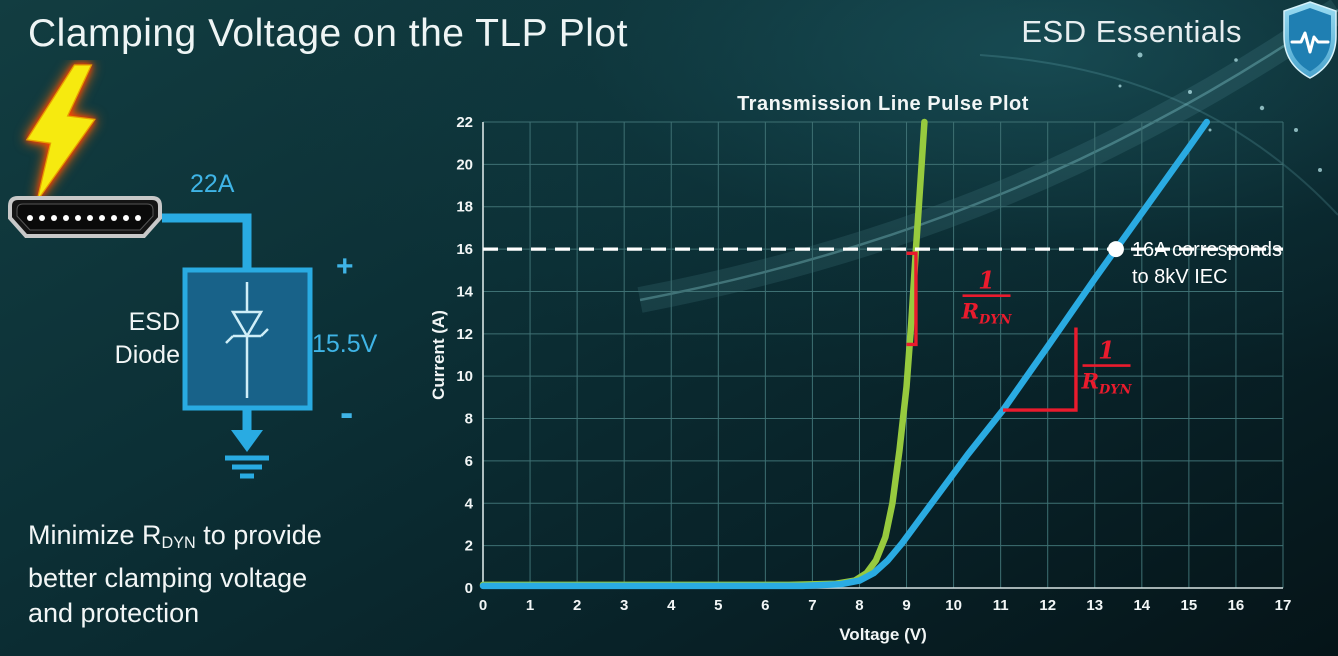 The image size is (1338, 656). I want to click on shield-inner, so click(1310, 40).